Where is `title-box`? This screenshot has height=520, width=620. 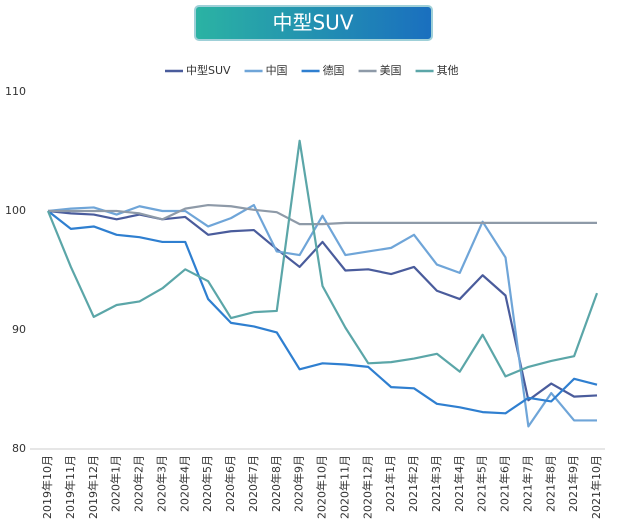
title-box is located at coordinates (313, 23).